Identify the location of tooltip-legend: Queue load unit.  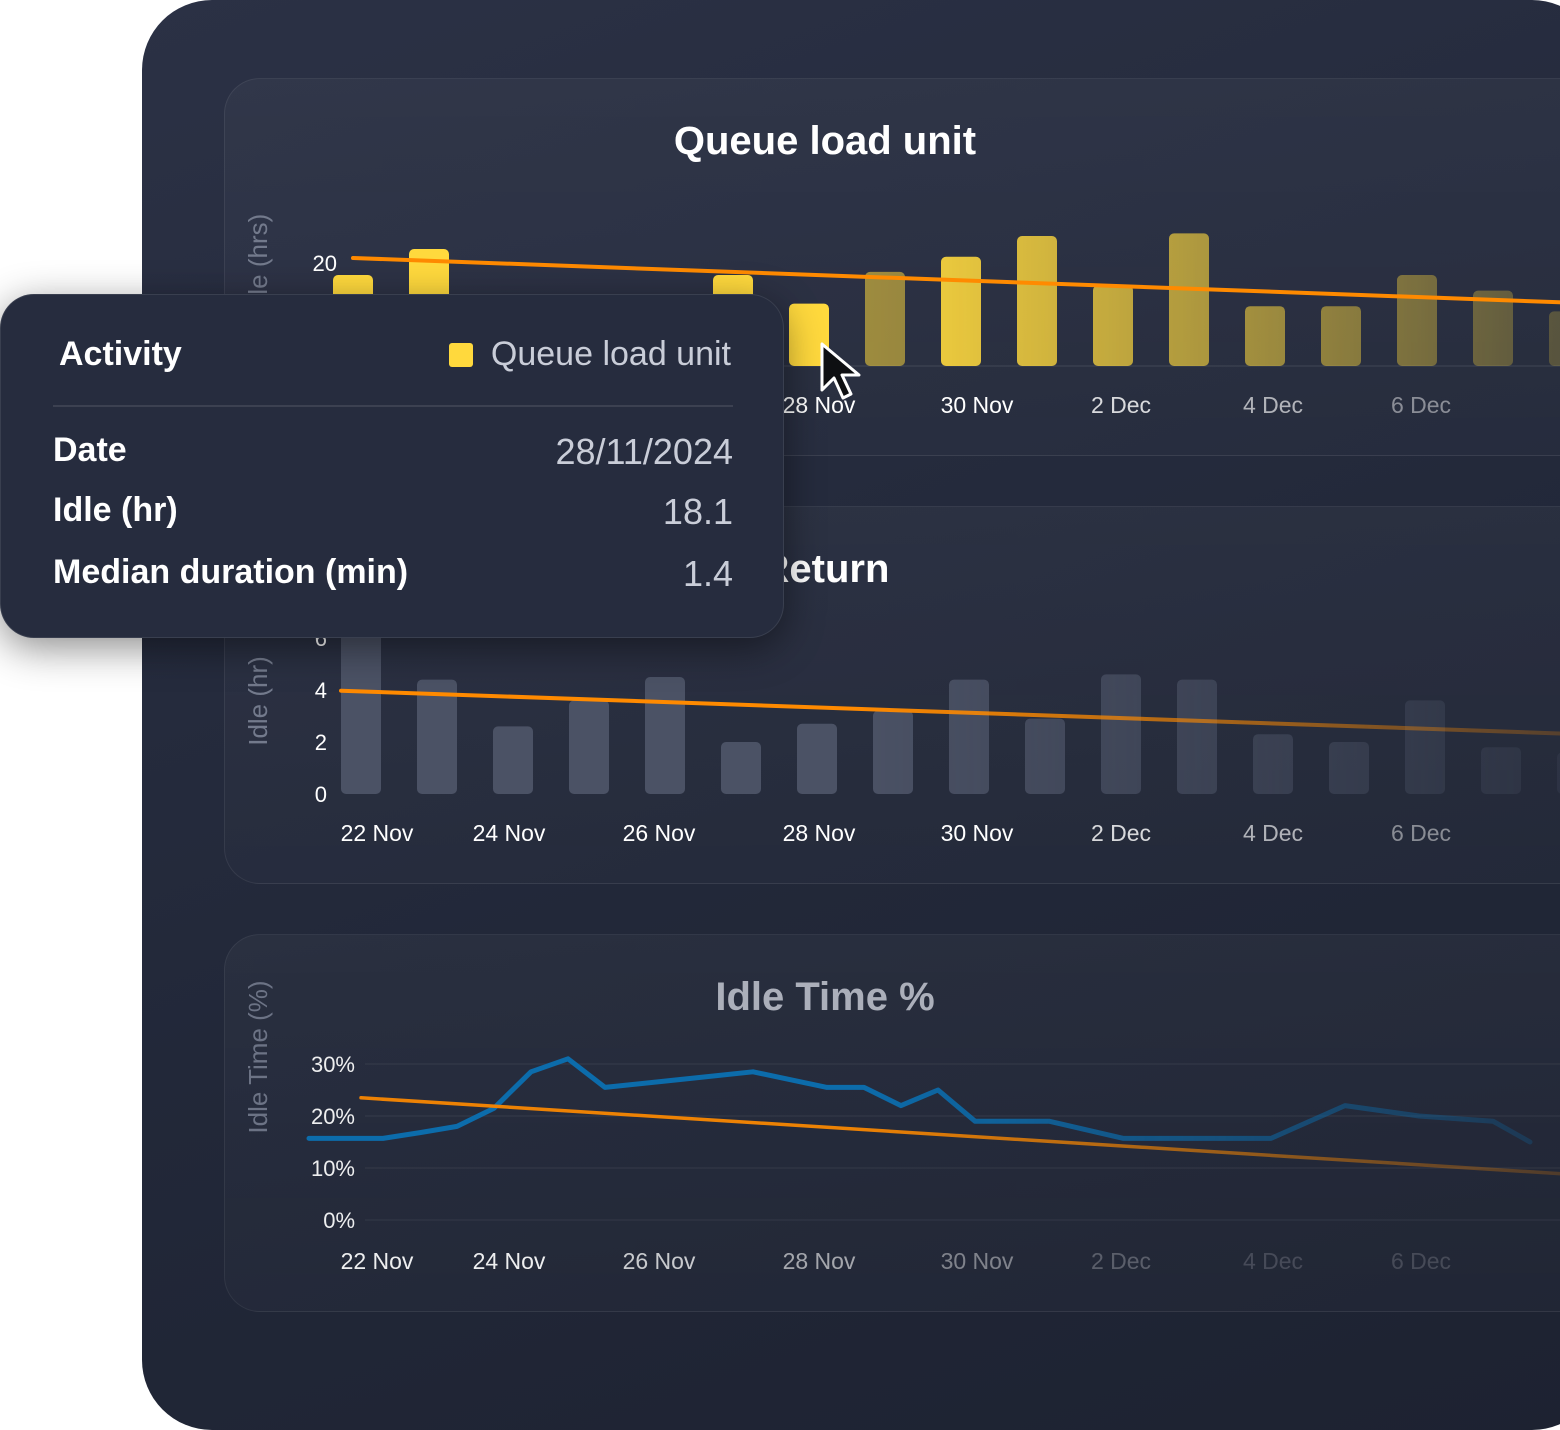
(589, 354).